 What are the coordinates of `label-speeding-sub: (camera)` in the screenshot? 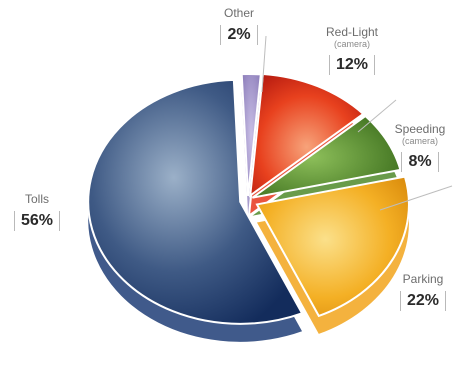 It's located at (419, 141).